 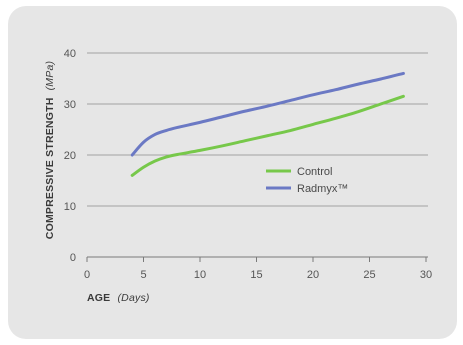 I want to click on x-tick-label-15: 15, so click(x=256, y=275).